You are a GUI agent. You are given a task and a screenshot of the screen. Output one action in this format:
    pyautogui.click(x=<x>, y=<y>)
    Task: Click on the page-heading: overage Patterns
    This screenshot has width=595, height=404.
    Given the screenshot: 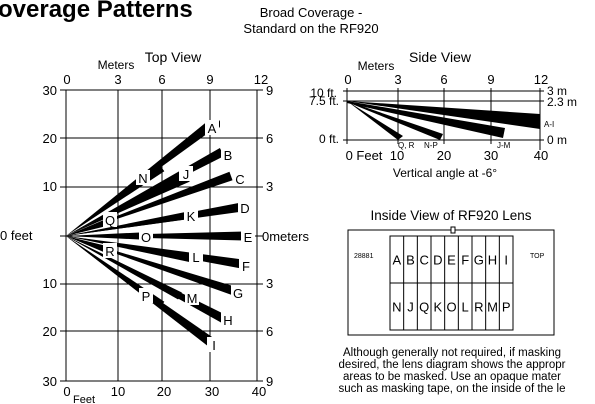 What is the action you would take?
    pyautogui.click(x=96, y=11)
    